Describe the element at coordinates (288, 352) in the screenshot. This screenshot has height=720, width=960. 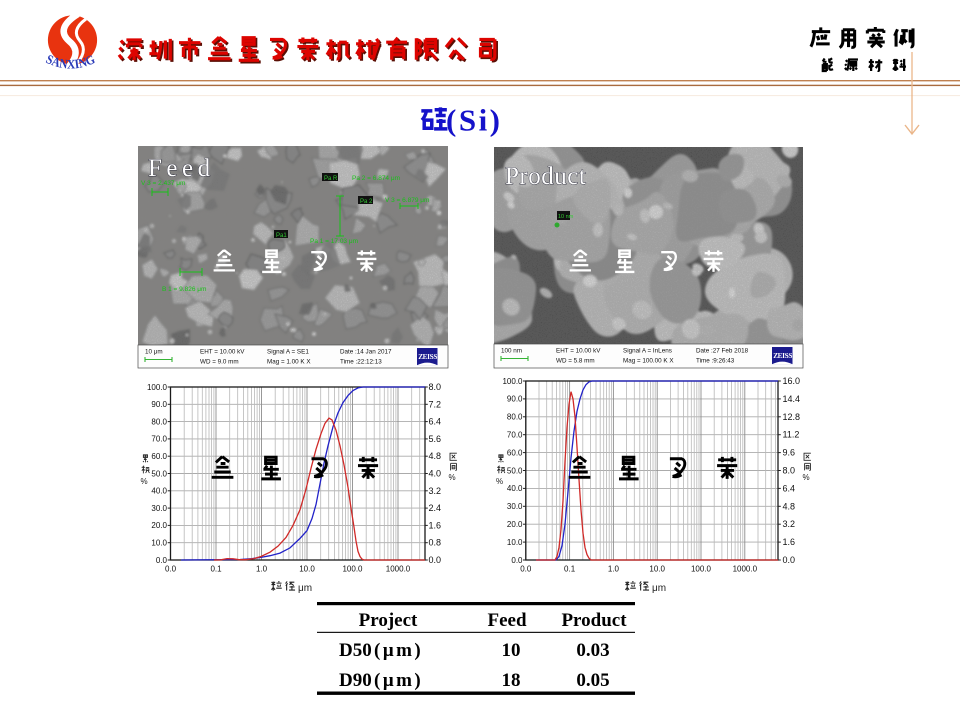
I see `svg-text: Signal A = SE1` at that location.